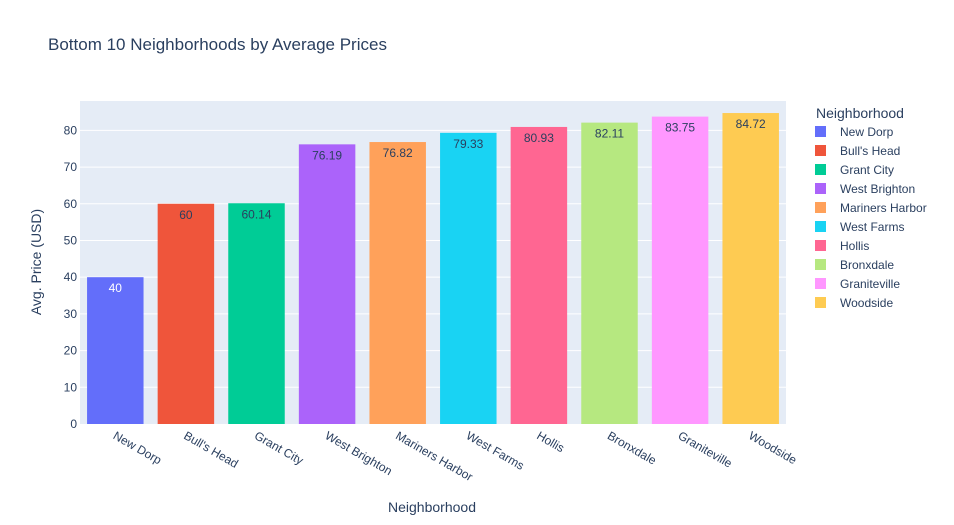 The image size is (954, 525). Describe the element at coordinates (468, 144) in the screenshot. I see `bar-value-label: 79.33` at that location.